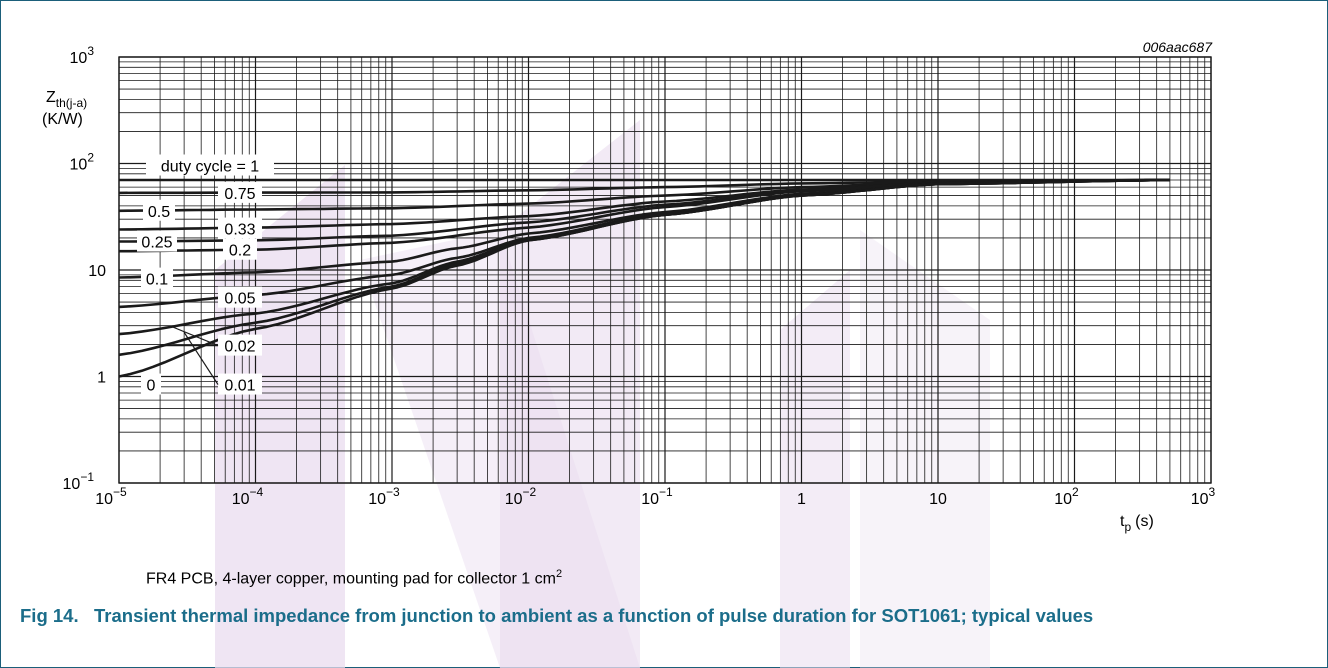 The image size is (1328, 668). I want to click on series-label: 0.1, so click(157, 278).